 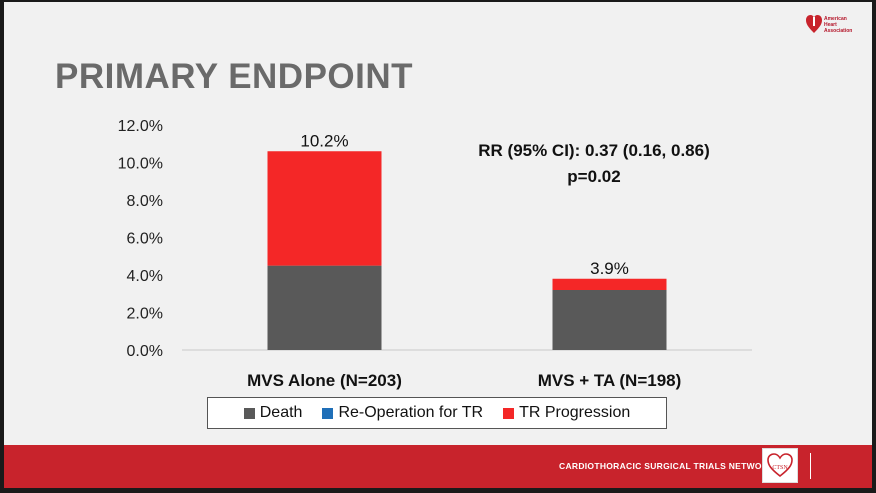 What do you see at coordinates (145, 276) in the screenshot?
I see `y-tick-label: 4.0%` at bounding box center [145, 276].